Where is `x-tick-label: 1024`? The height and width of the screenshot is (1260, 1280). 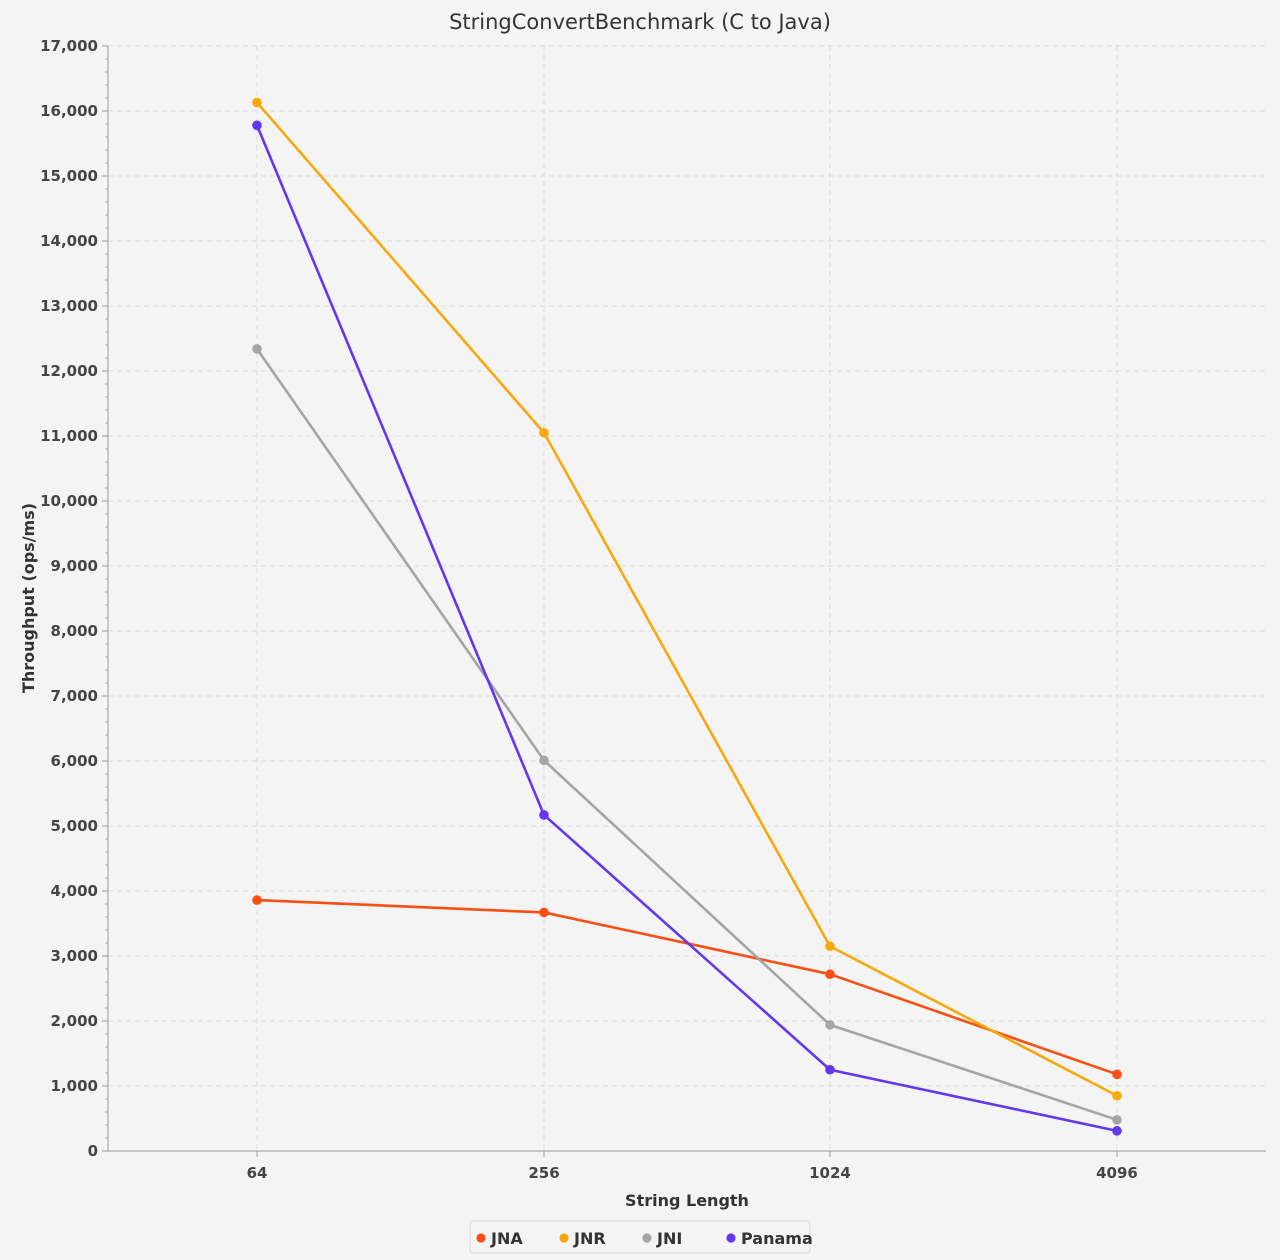
x-tick-label: 1024 is located at coordinates (830, 1173).